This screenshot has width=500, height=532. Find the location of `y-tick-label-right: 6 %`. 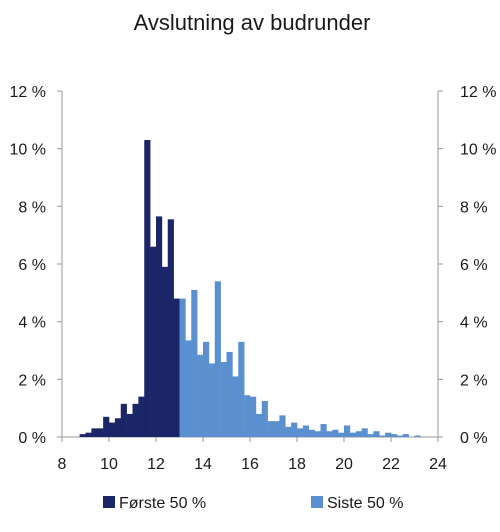

y-tick-label-right: 6 % is located at coordinates (474, 265).